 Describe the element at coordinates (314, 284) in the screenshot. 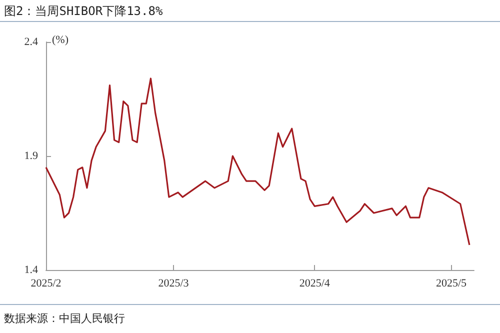

I see `x-tick-label: 2025/4` at that location.